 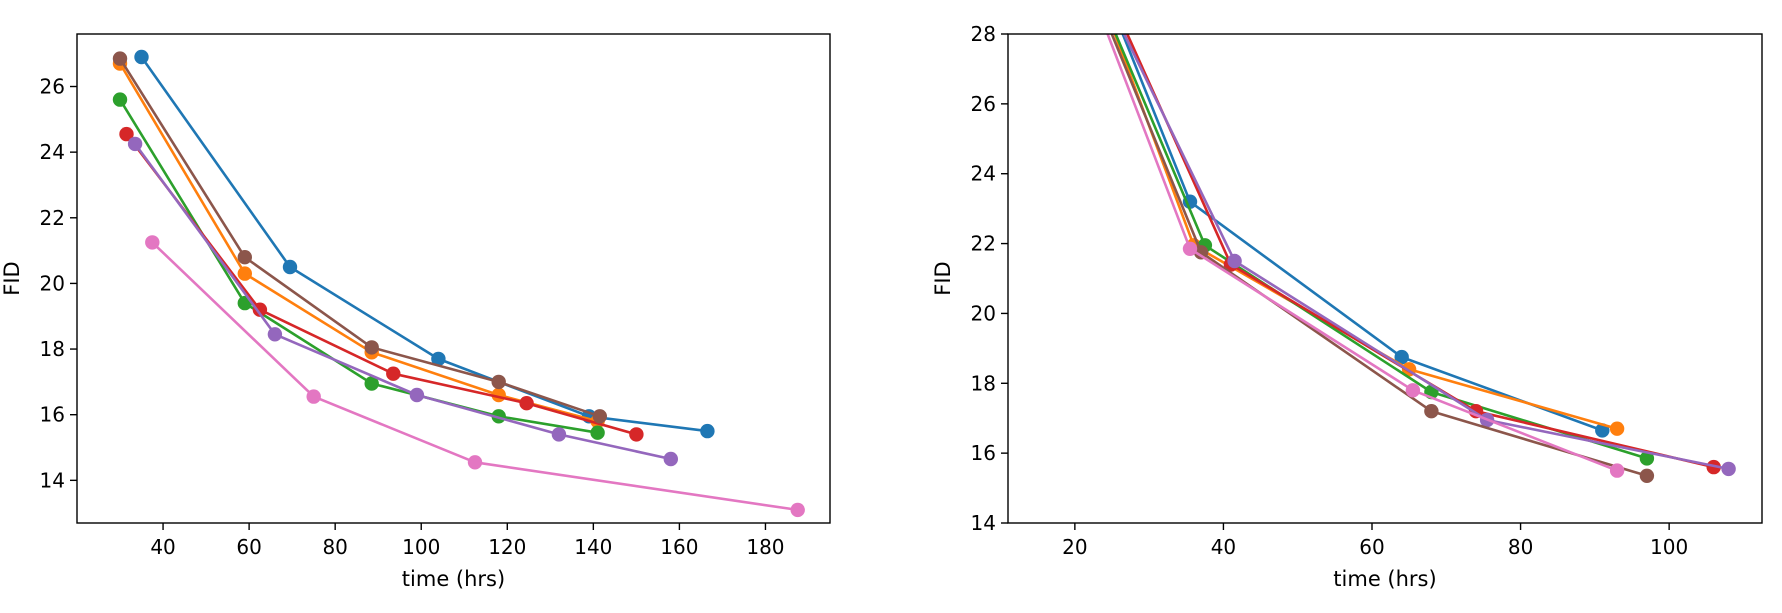 I want to click on x-tick-label: 20, so click(x=1074, y=547).